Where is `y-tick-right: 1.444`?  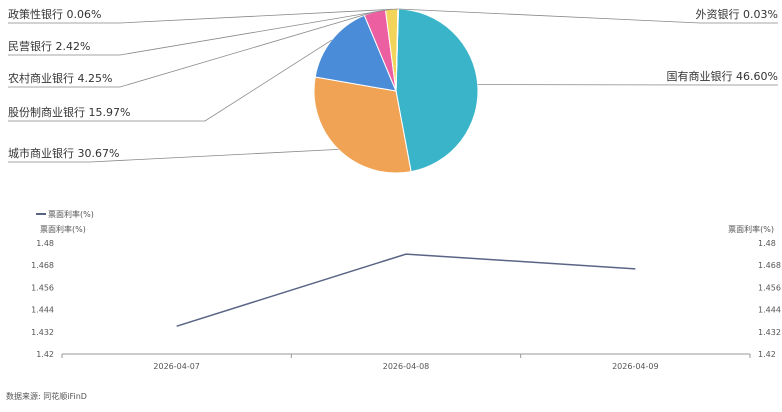 y-tick-right: 1.444 is located at coordinates (769, 310).